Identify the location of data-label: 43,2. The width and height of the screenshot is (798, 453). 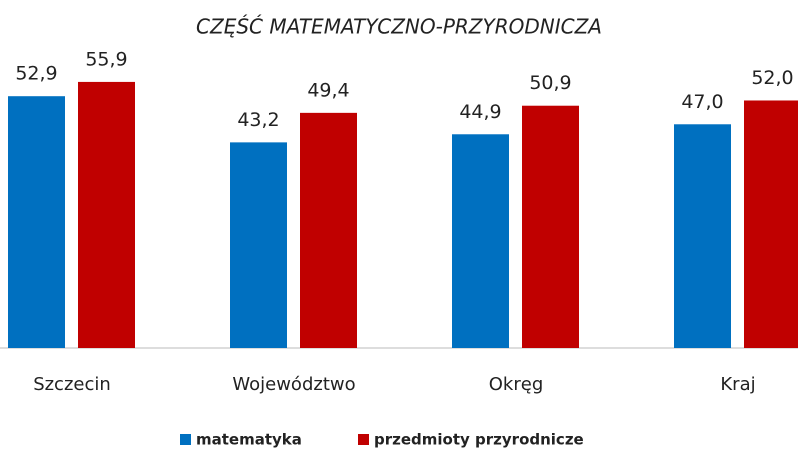
(258, 120).